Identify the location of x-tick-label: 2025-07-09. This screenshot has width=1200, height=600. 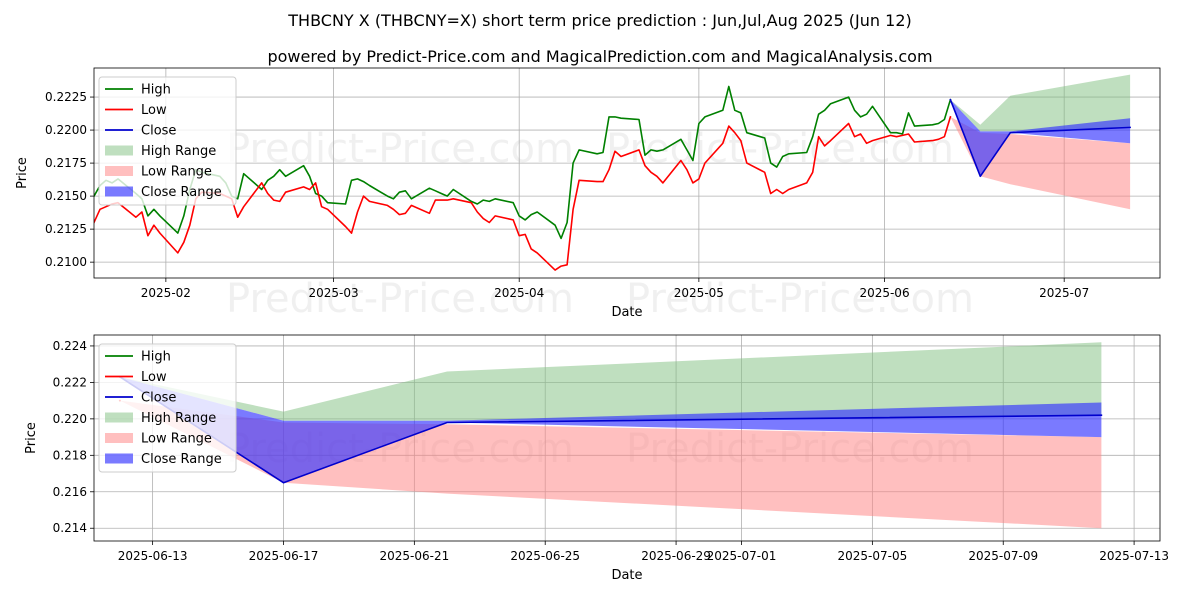
(1003, 556).